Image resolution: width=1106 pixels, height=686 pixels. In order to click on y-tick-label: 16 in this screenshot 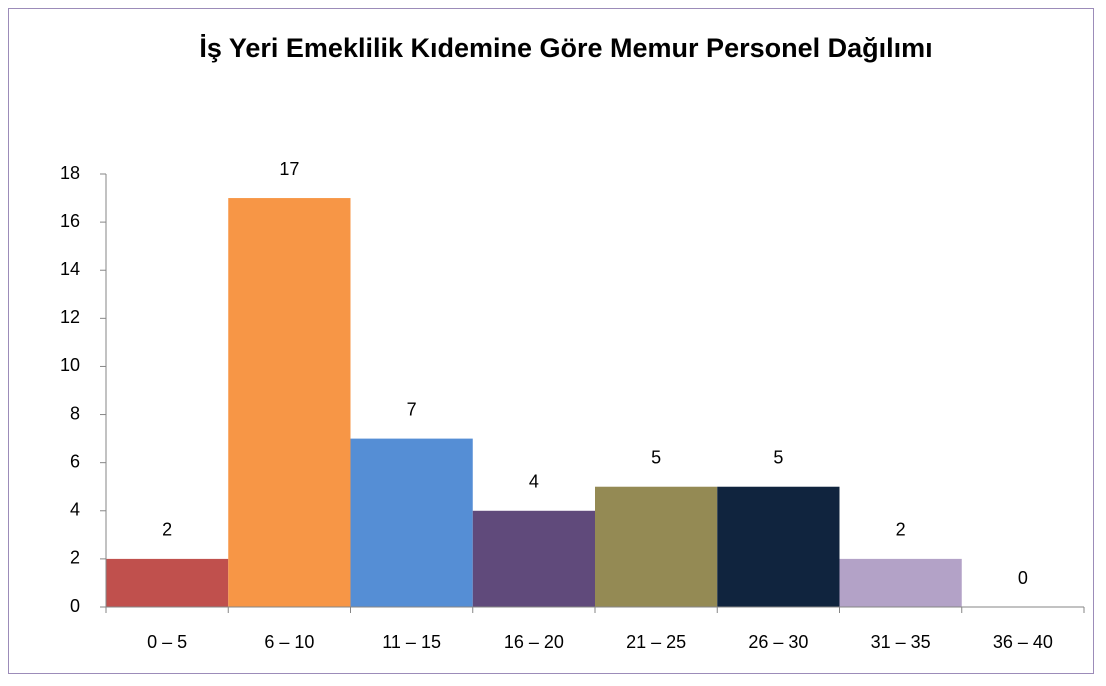, I will do `click(70, 221)`.